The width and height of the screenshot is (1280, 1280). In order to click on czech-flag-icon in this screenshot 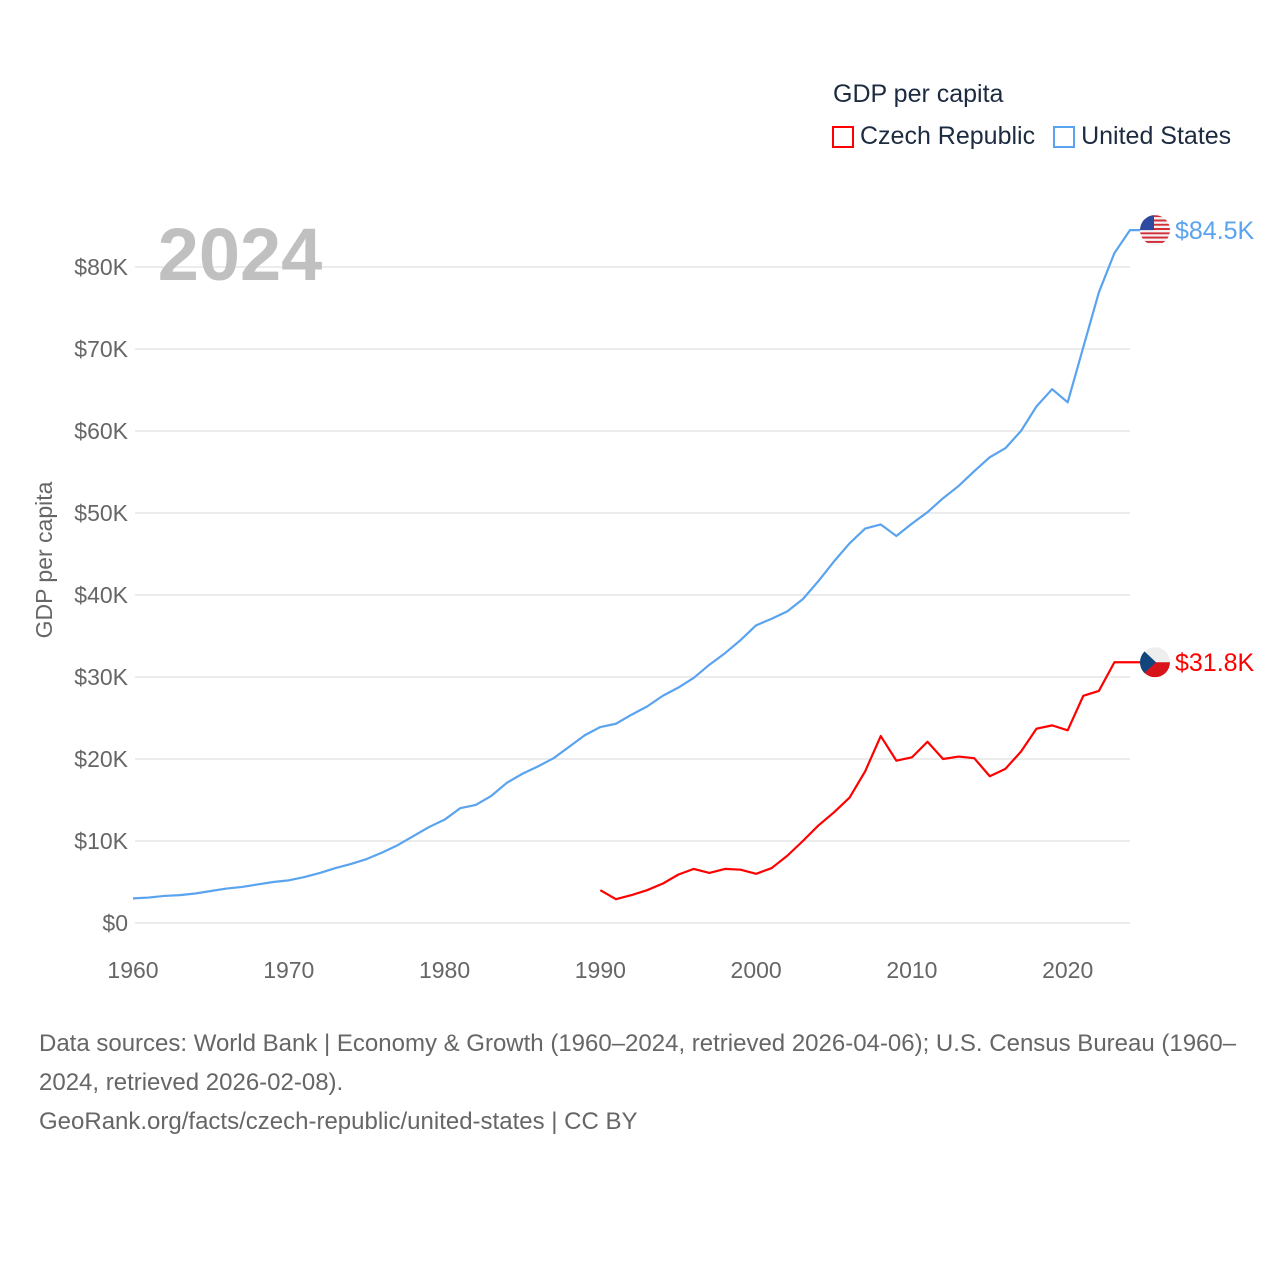, I will do `click(1155, 662)`.